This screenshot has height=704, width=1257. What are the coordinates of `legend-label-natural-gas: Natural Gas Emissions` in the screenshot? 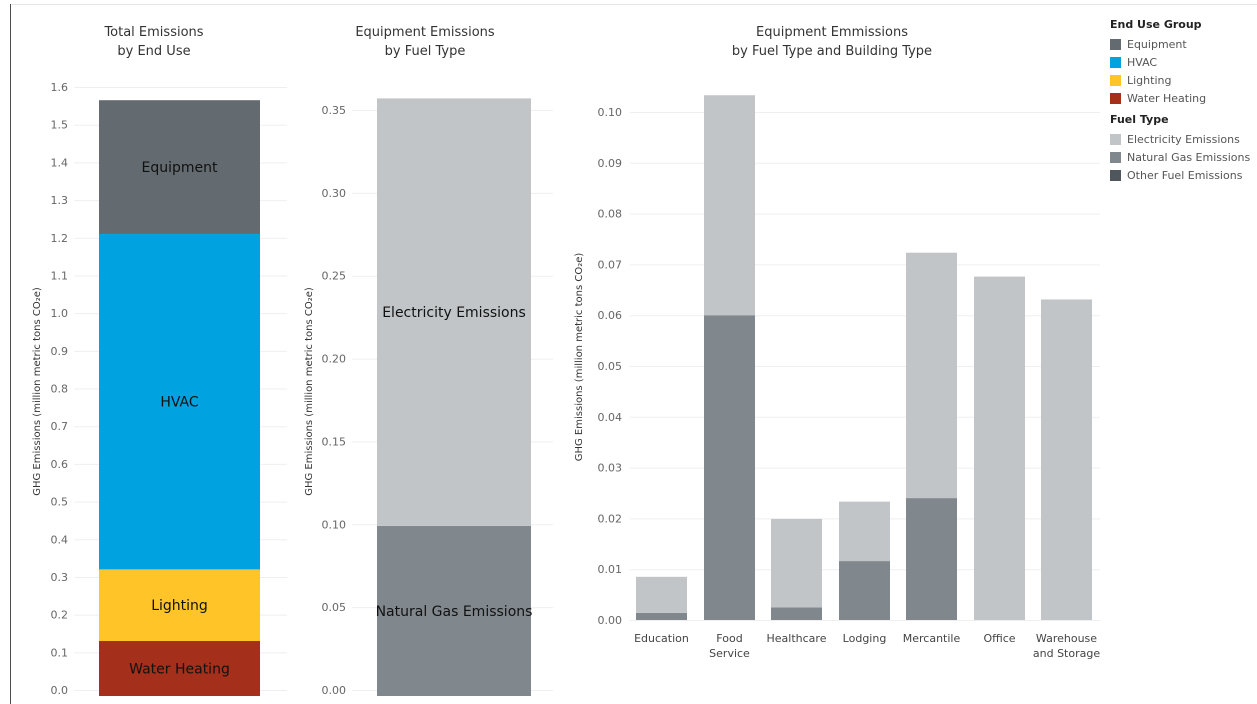 It's located at (1189, 157).